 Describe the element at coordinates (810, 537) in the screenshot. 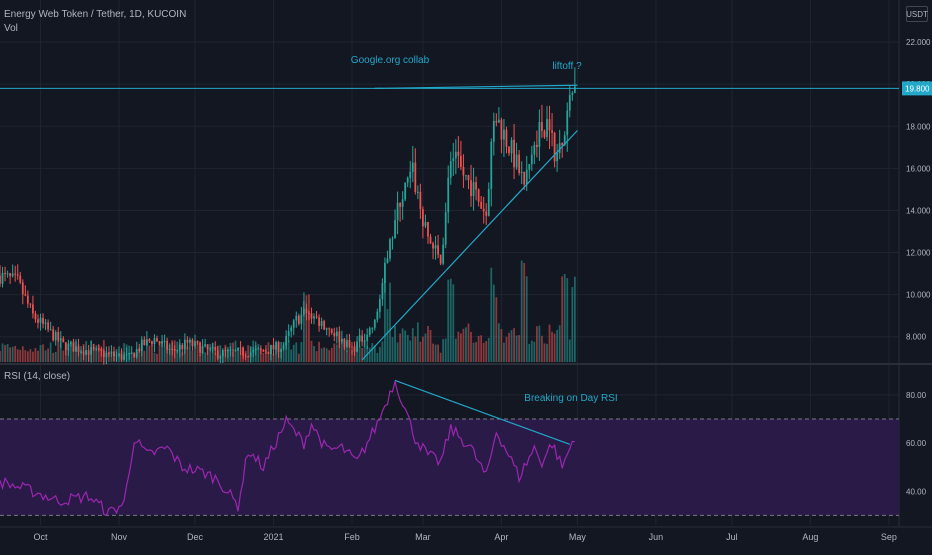

I see `time-tick-label: Aug` at that location.